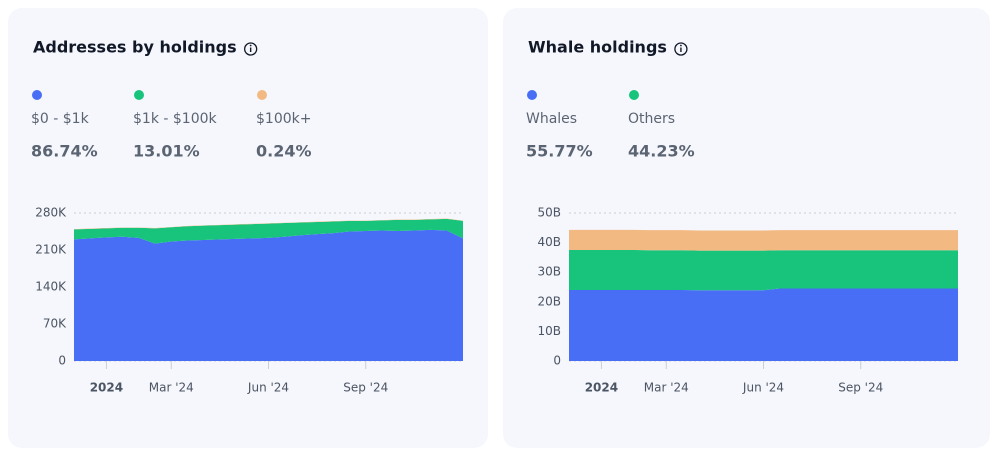 The image size is (995, 465). Describe the element at coordinates (549, 272) in the screenshot. I see `y-tick-label: 30B` at that location.